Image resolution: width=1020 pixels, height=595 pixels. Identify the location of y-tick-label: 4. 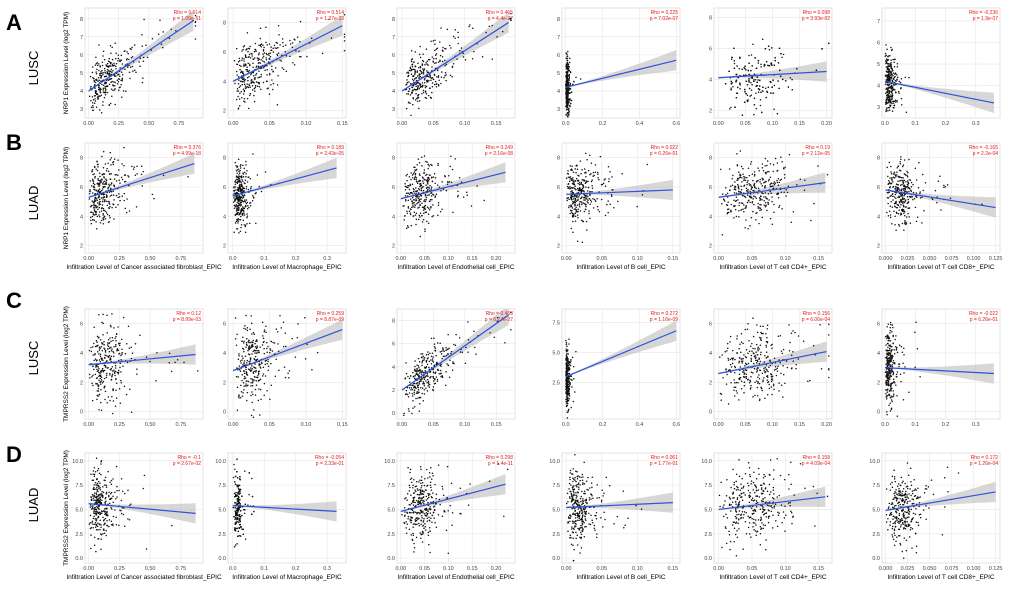
(393, 368).